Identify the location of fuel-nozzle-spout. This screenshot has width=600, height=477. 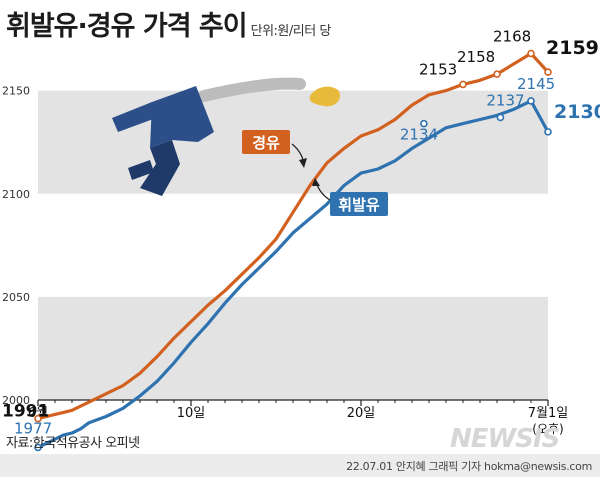
(134, 117).